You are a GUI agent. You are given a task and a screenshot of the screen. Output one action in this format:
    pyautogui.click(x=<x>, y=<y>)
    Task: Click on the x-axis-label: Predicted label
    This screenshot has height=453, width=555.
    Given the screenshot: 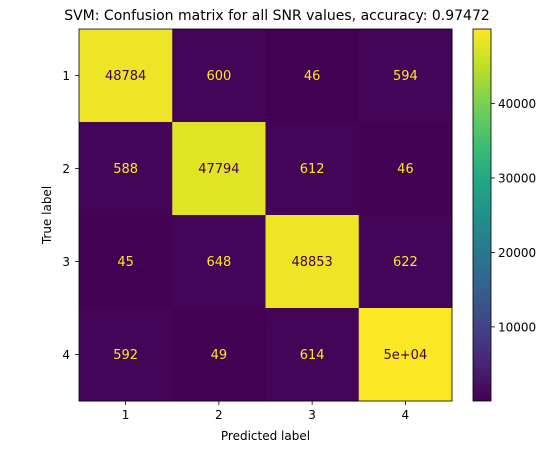 What is the action you would take?
    pyautogui.click(x=265, y=436)
    